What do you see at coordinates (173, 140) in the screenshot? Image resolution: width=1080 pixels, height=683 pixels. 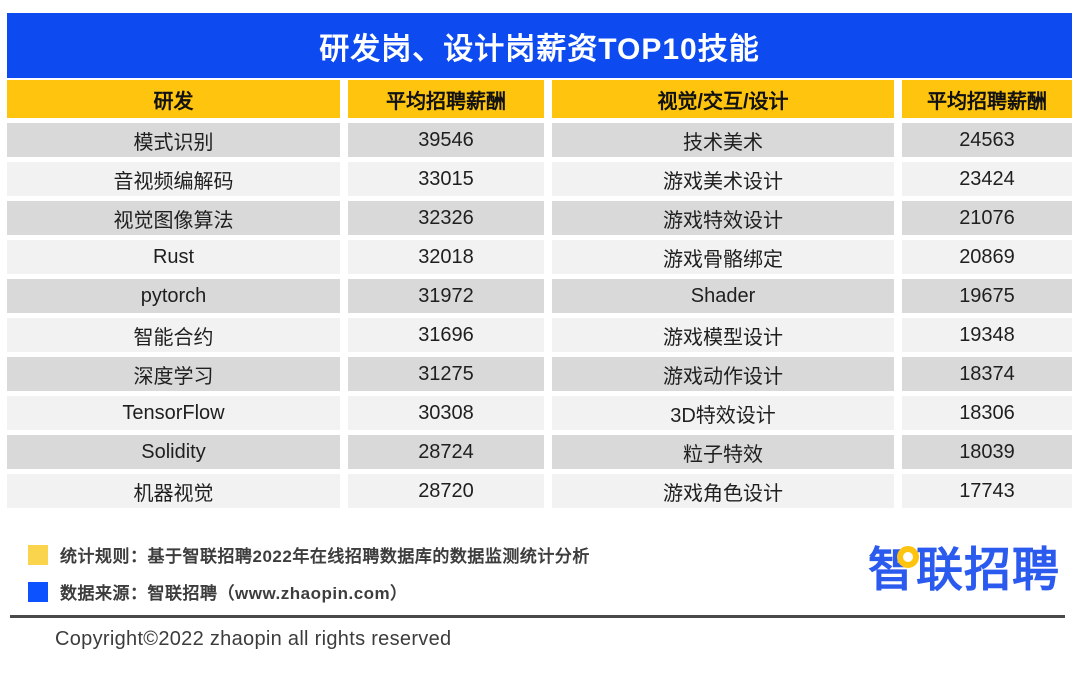 I see `skill-cell: 模式识别` at bounding box center [173, 140].